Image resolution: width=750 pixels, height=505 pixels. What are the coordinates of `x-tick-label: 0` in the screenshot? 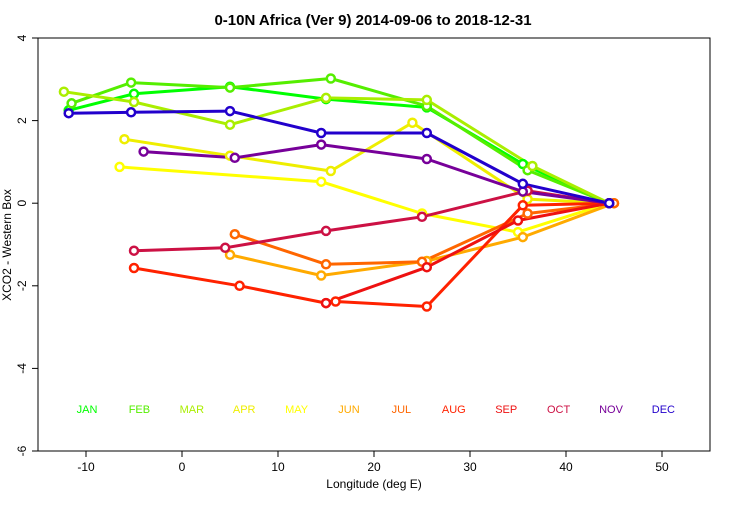 It's located at (182, 467).